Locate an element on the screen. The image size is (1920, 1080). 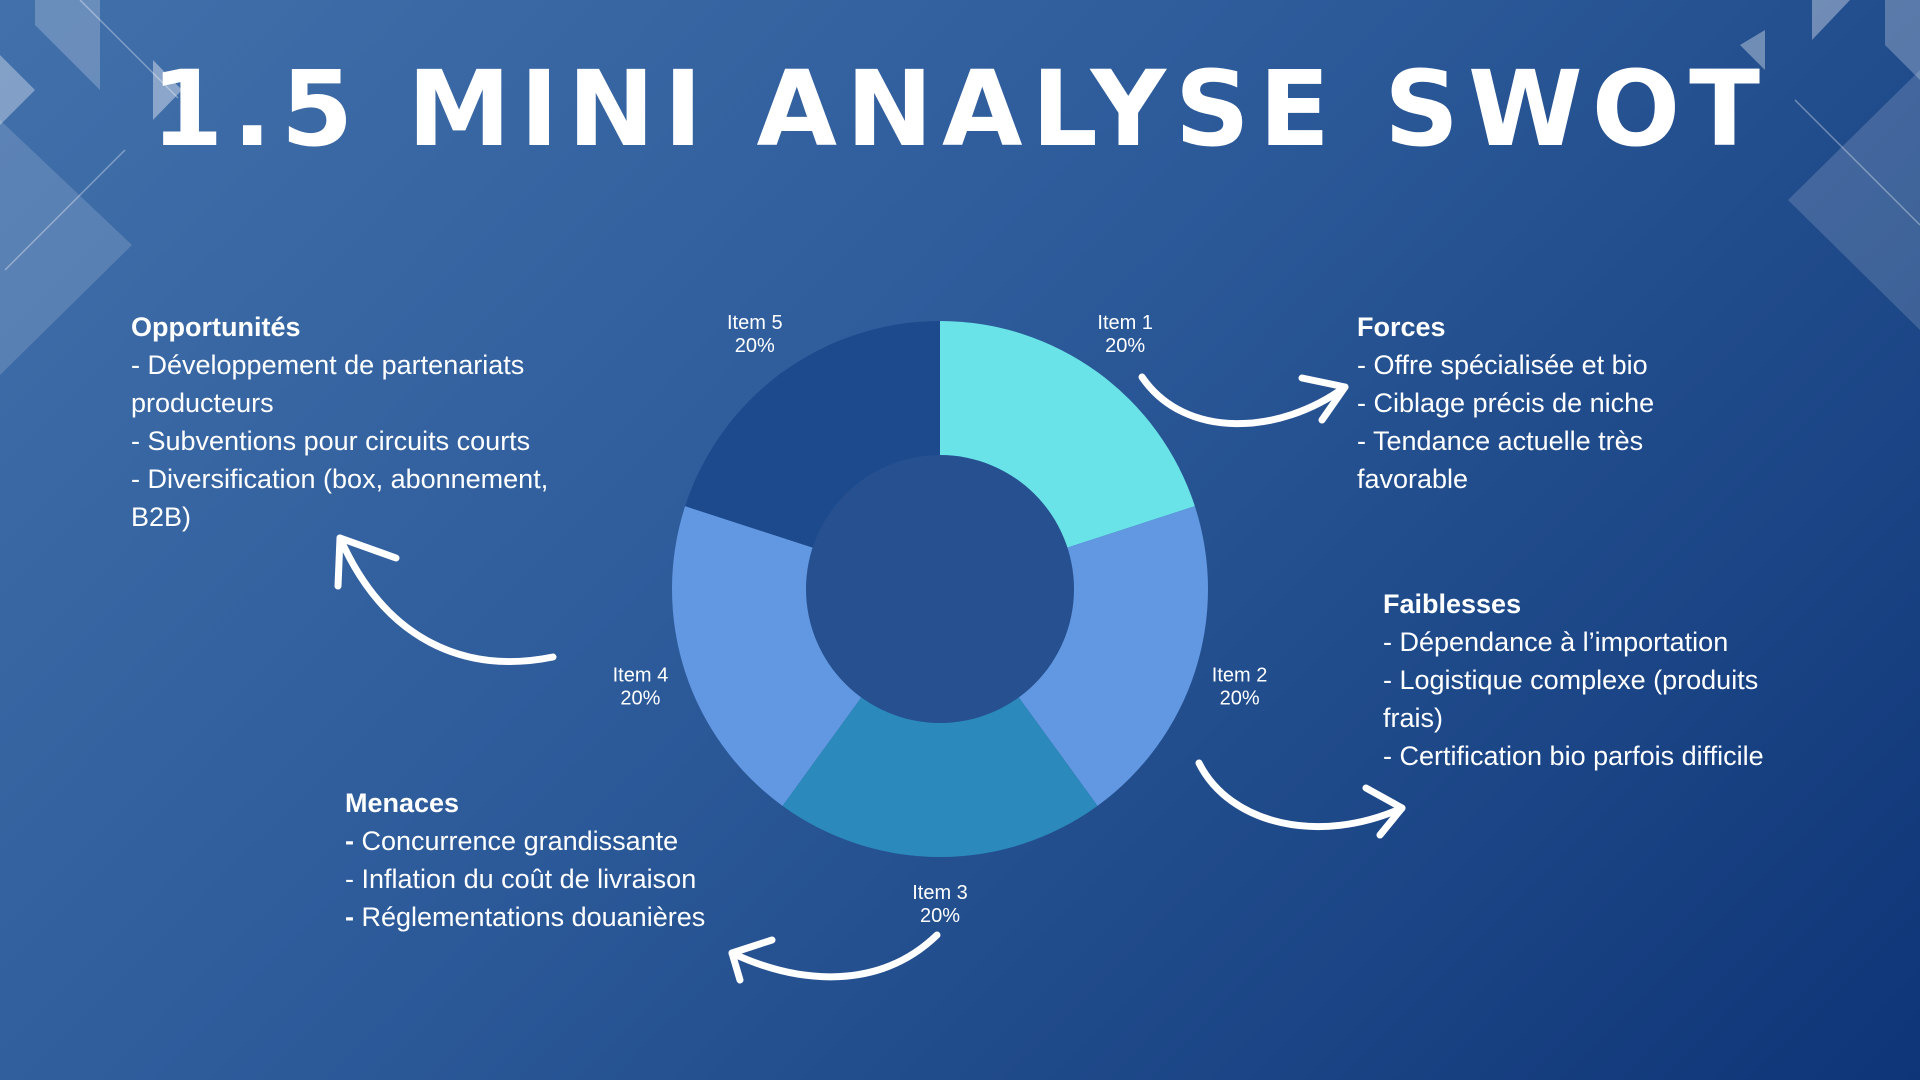
slice-category-label: Item 4 is located at coordinates (641, 675).